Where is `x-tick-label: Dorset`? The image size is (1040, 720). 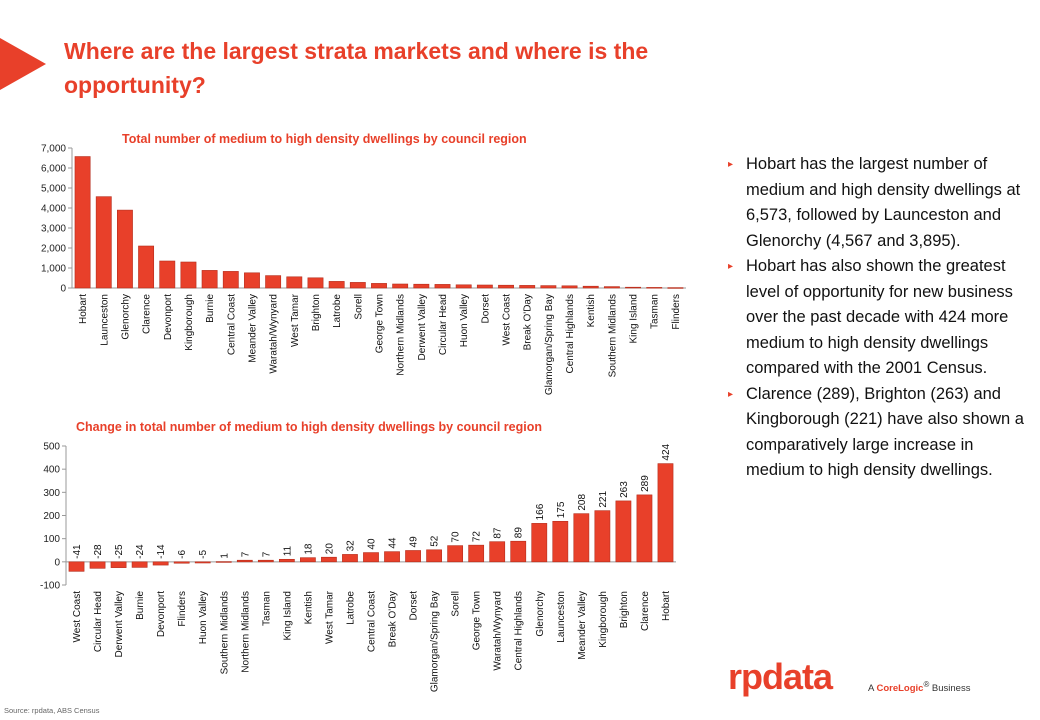
x-tick-label: Dorset is located at coordinates (414, 606).